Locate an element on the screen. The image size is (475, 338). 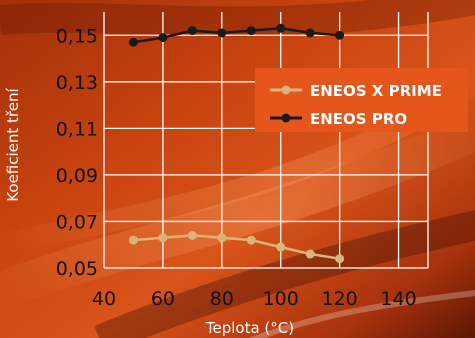
y-tick-label: 0,07 is located at coordinates (77, 222).